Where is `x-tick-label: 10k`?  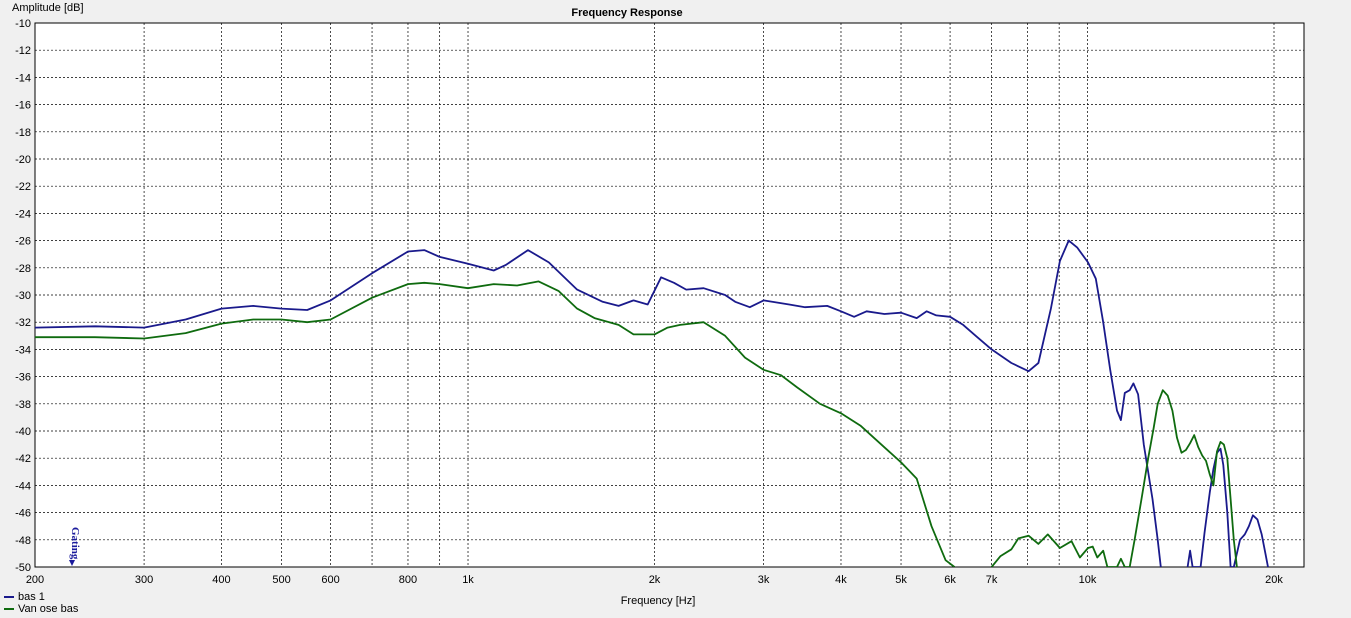 x-tick-label: 10k is located at coordinates (1088, 580).